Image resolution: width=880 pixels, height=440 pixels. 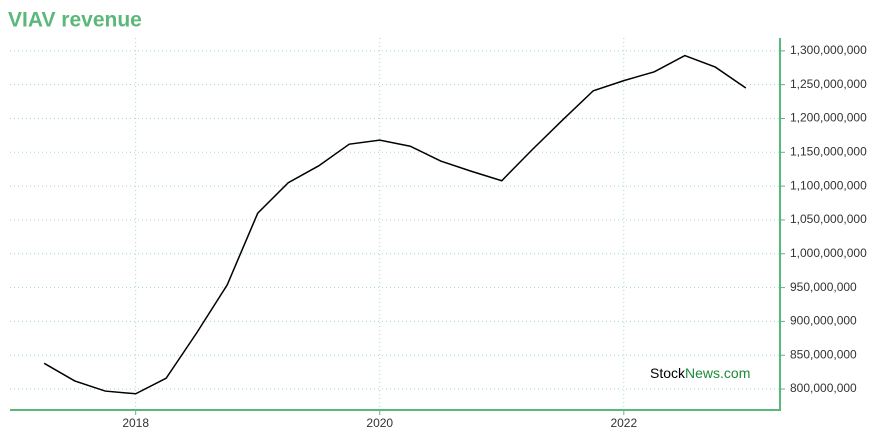 What do you see at coordinates (823, 321) in the screenshot?
I see `y-tick-label: 900,000,000` at bounding box center [823, 321].